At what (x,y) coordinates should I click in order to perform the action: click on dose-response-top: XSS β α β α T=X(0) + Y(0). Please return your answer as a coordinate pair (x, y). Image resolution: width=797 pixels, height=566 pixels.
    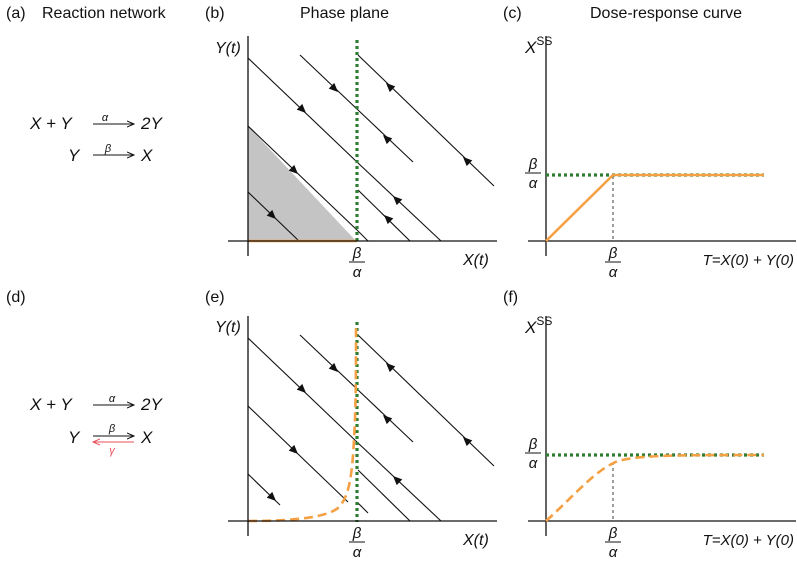
    Looking at the image, I should click on (660, 157).